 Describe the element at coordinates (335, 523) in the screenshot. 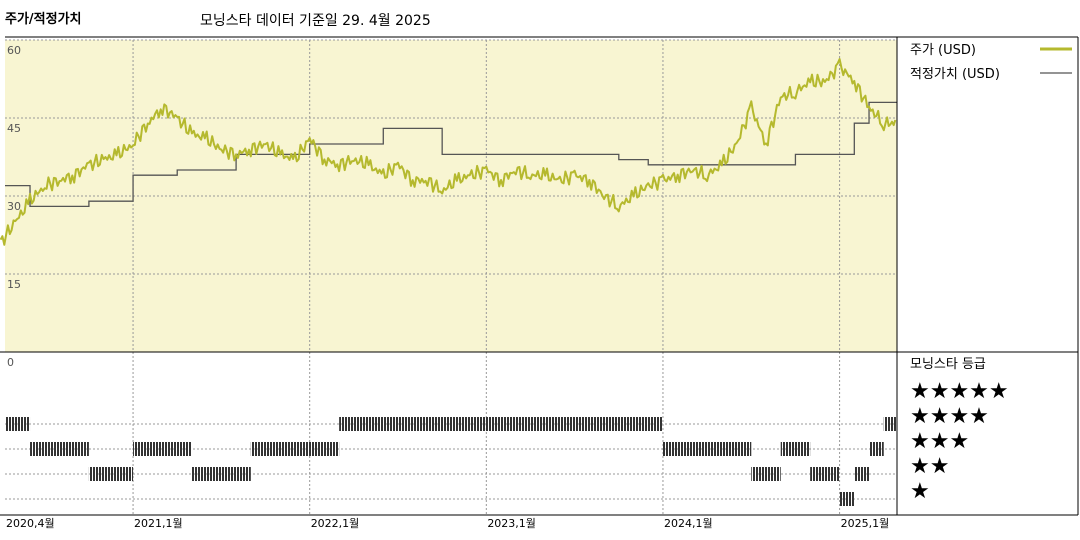

I see `x-tick-label: 2022,1월` at that location.